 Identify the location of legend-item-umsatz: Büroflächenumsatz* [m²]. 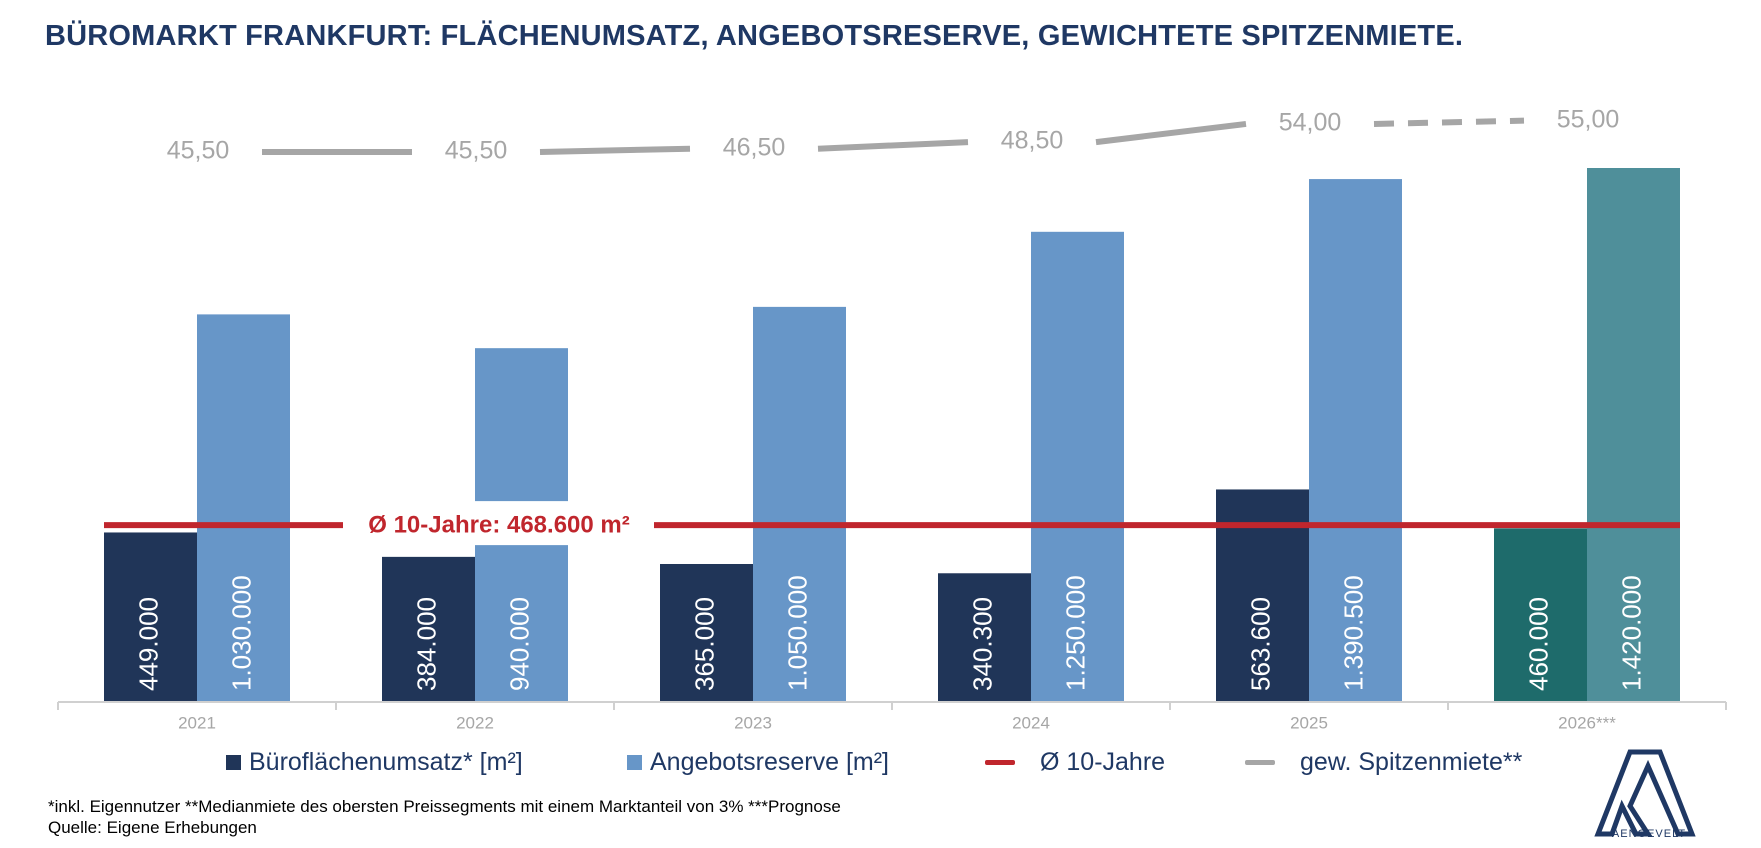
(374, 762).